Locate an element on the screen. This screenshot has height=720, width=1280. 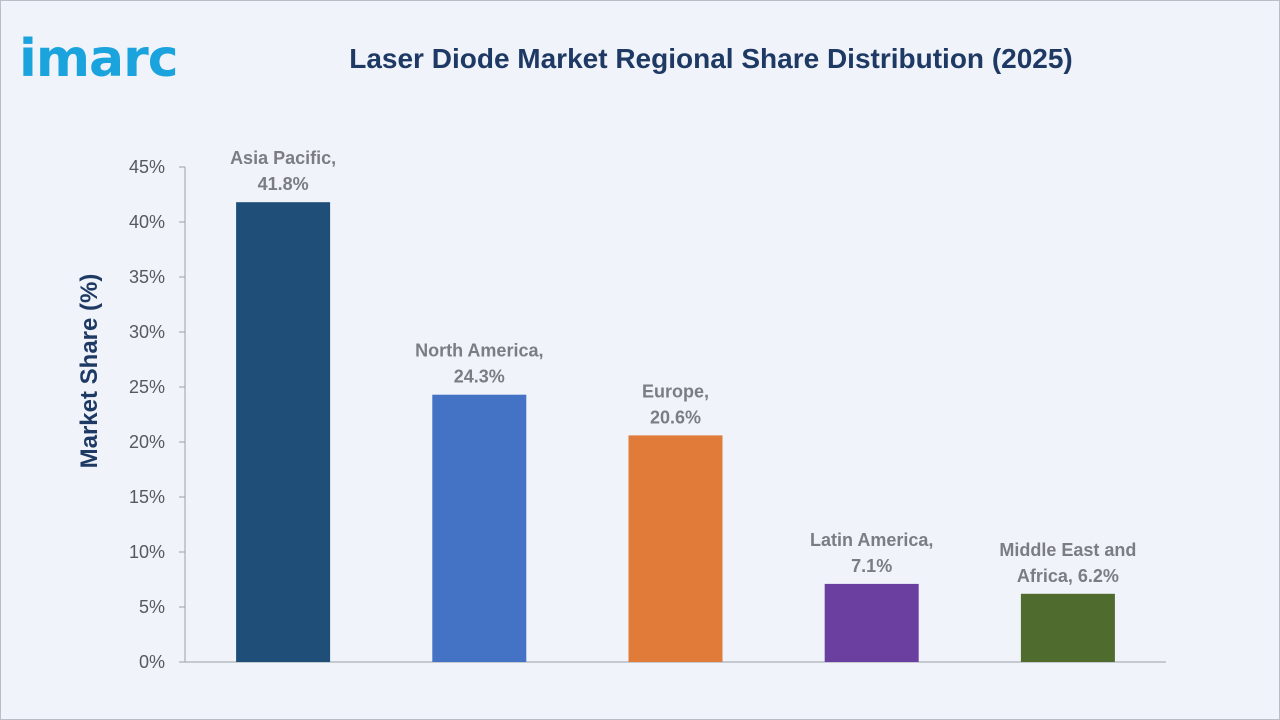
bar-latin-america is located at coordinates (871, 622).